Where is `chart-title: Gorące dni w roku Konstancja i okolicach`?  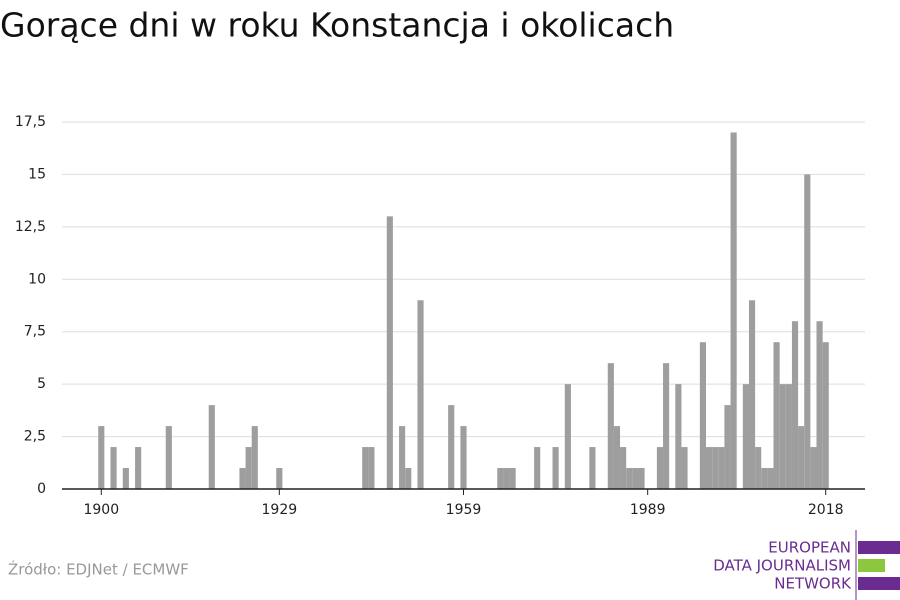
chart-title: Gorące dni w roku Konstancja i okolicach is located at coordinates (337, 25).